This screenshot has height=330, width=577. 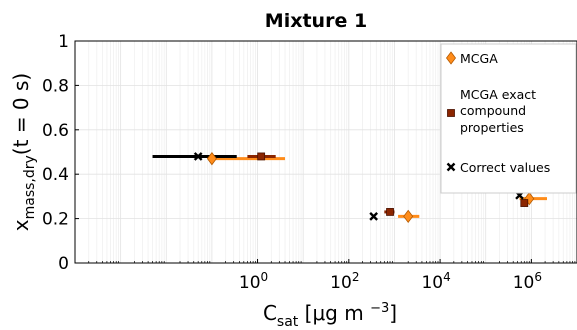 I want to click on x-axis-label: Csat [μg m −3], so click(x=330, y=315).